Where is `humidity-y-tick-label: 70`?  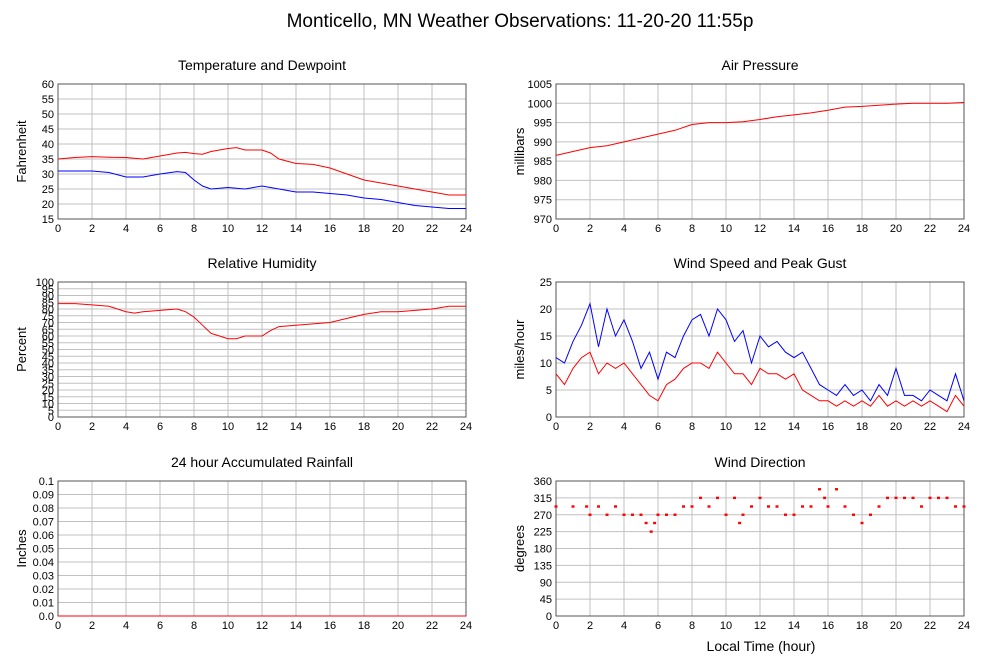
humidity-y-tick-label: 70 is located at coordinates (48, 324).